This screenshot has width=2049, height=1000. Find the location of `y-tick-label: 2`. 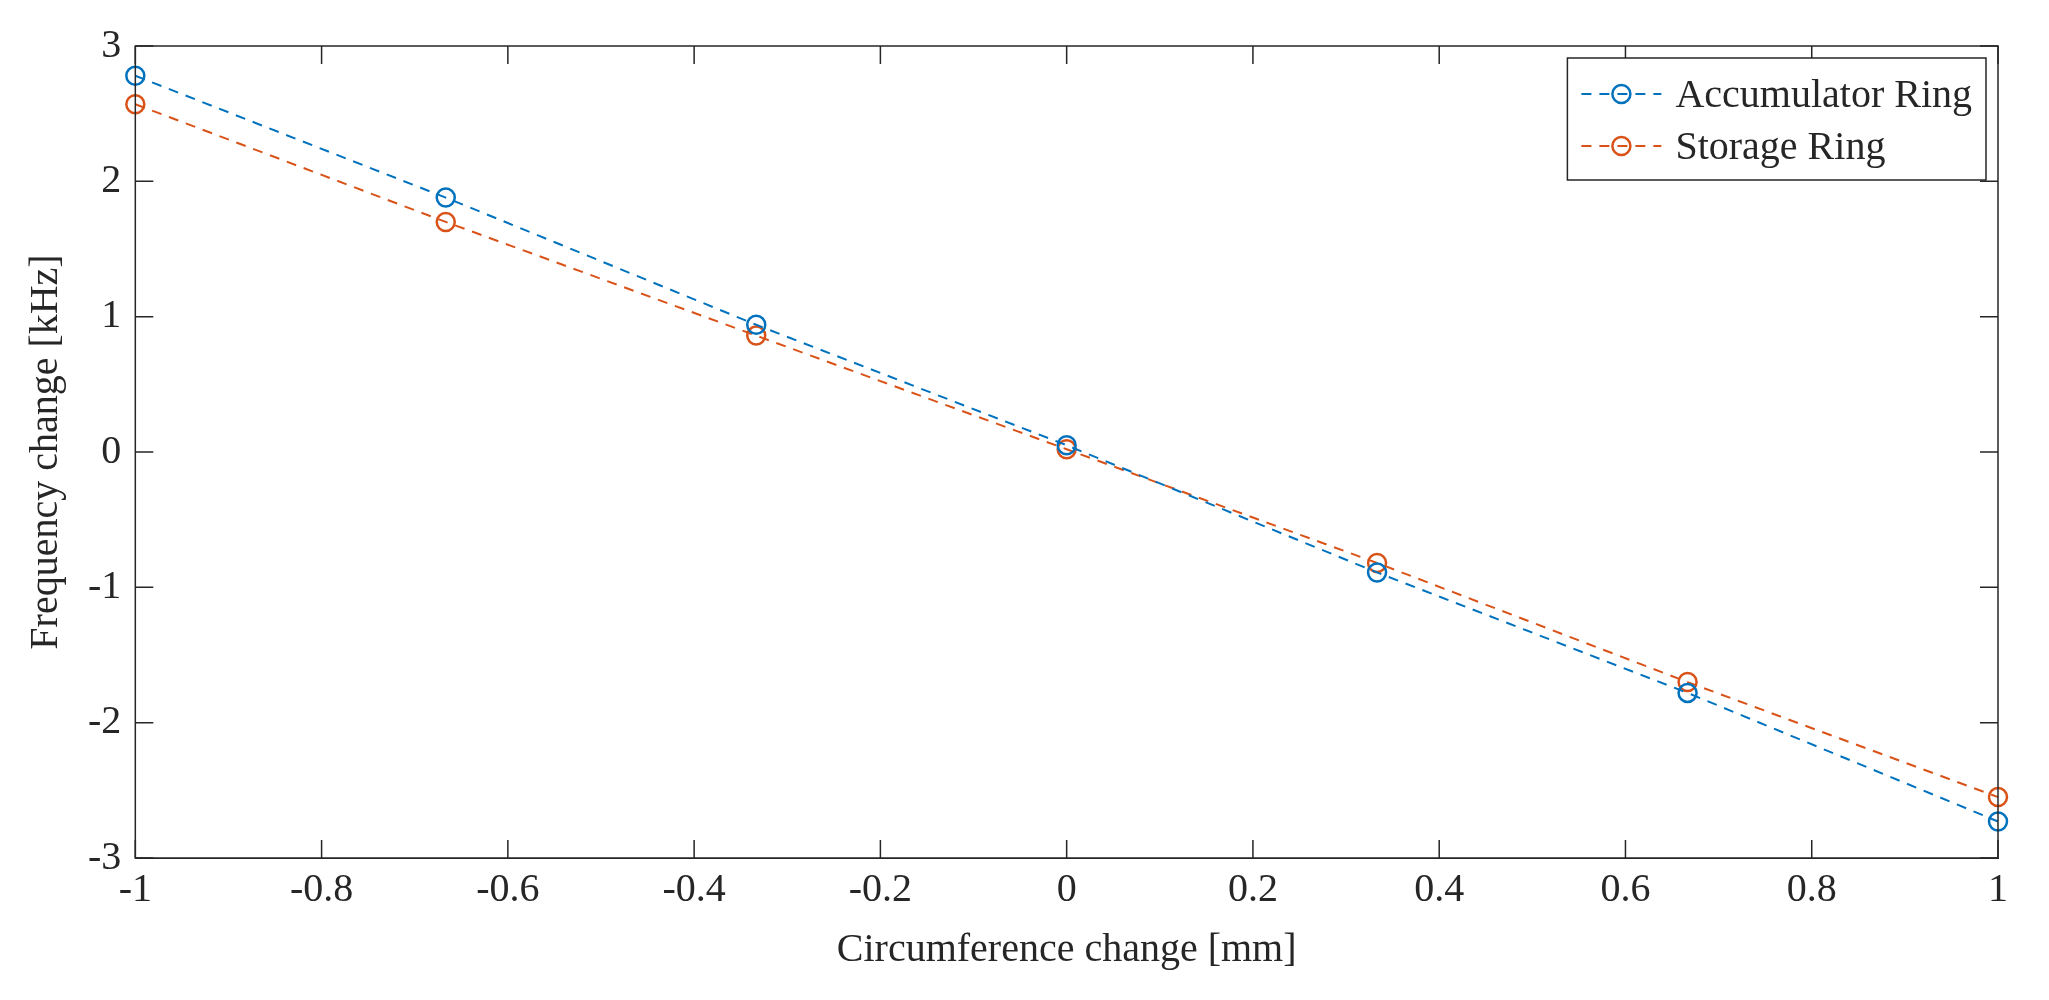

y-tick-label: 2 is located at coordinates (111, 178).